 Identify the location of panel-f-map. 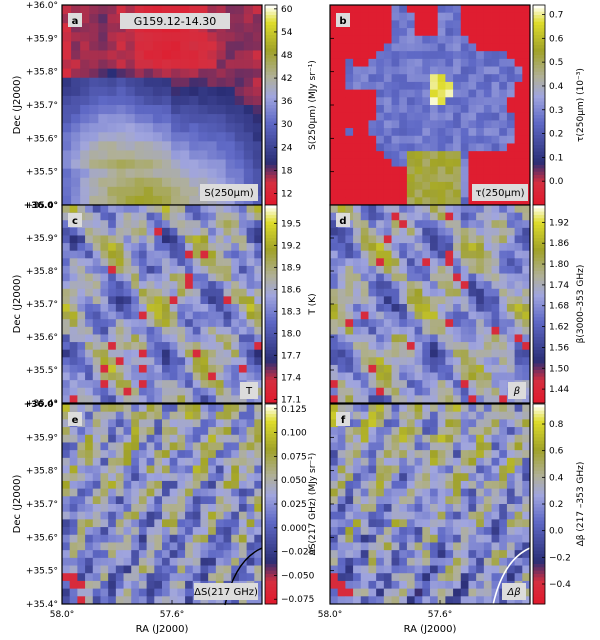
(430, 504).